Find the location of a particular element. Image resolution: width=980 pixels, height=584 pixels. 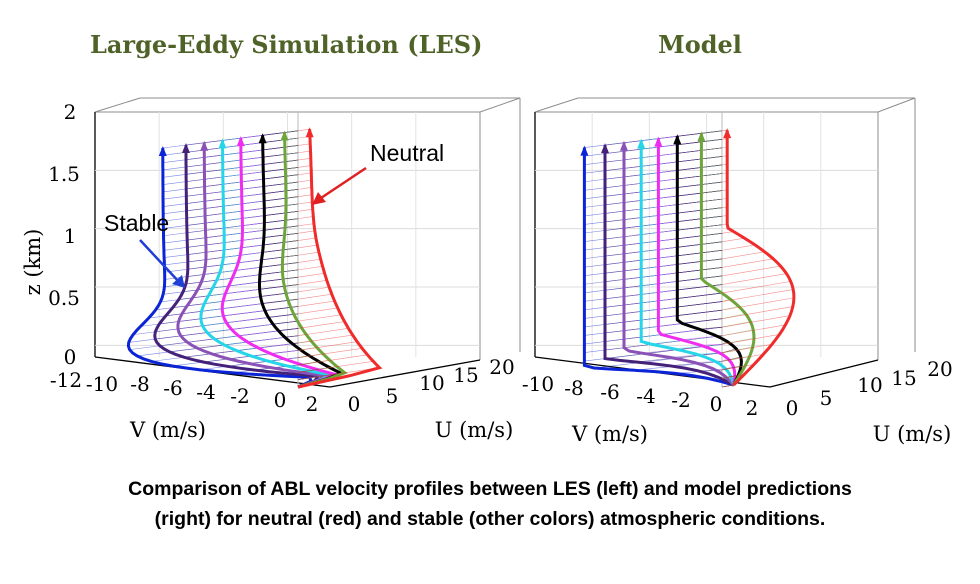

annotation-neutral: Neutral is located at coordinates (407, 153).